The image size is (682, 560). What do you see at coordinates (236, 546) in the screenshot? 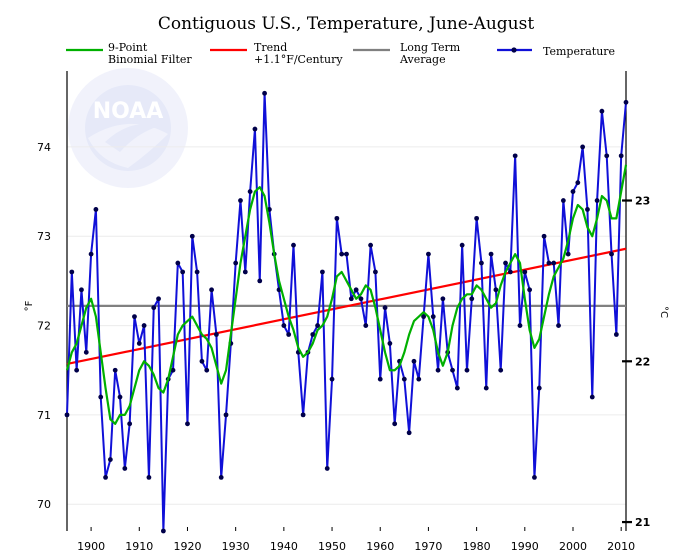
I see `x-tick-label: 1930` at bounding box center [236, 546].